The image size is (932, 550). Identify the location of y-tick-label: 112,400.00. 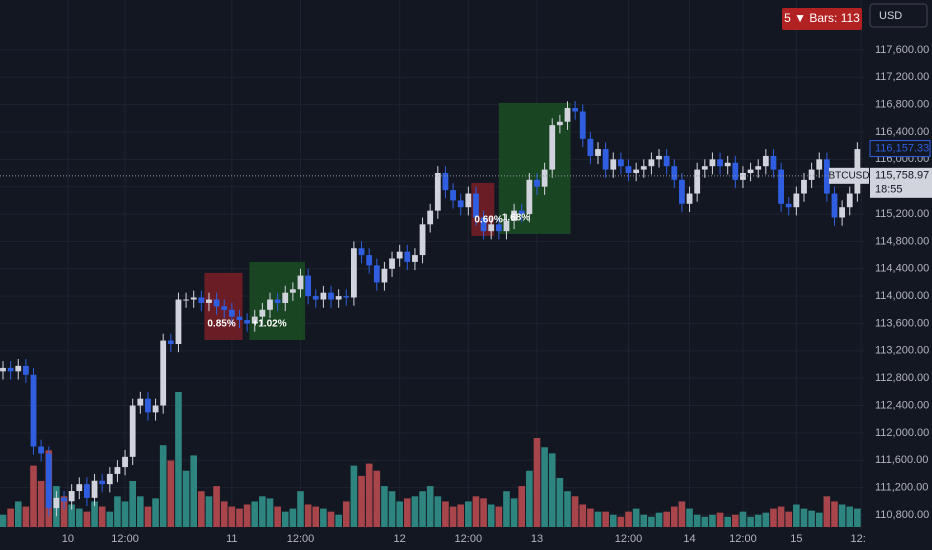
(902, 405).